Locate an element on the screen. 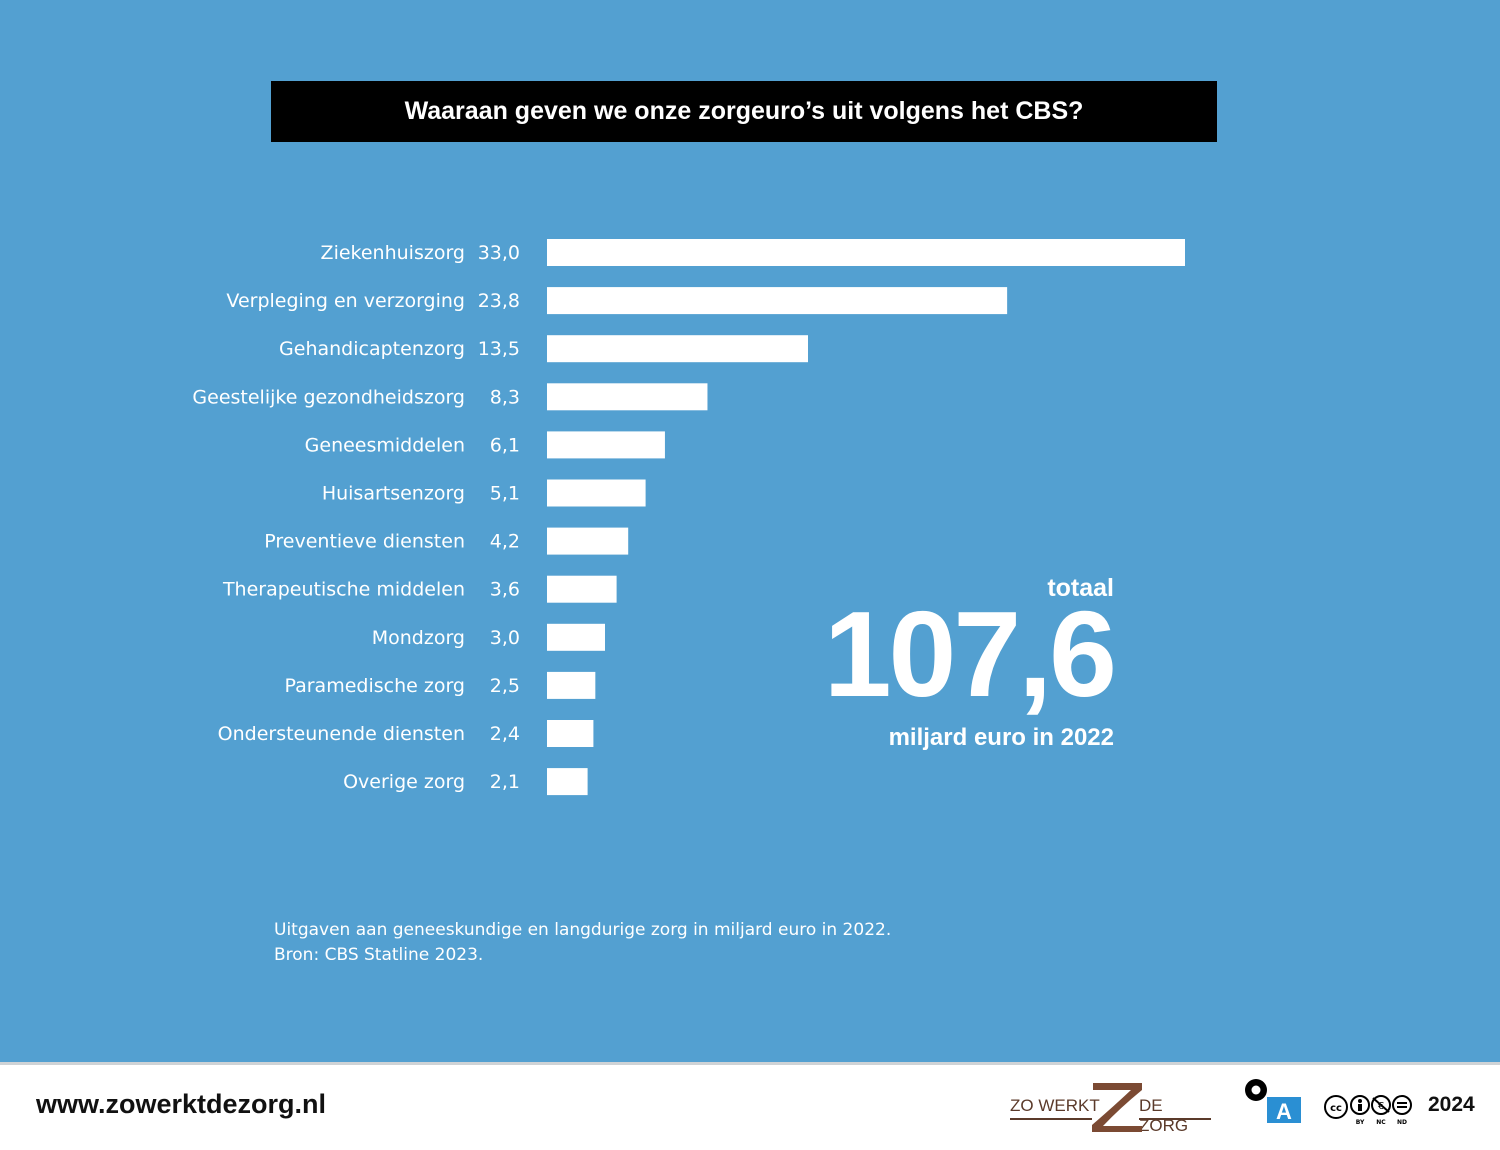  value-label-8: 3,0 is located at coordinates (505, 638).